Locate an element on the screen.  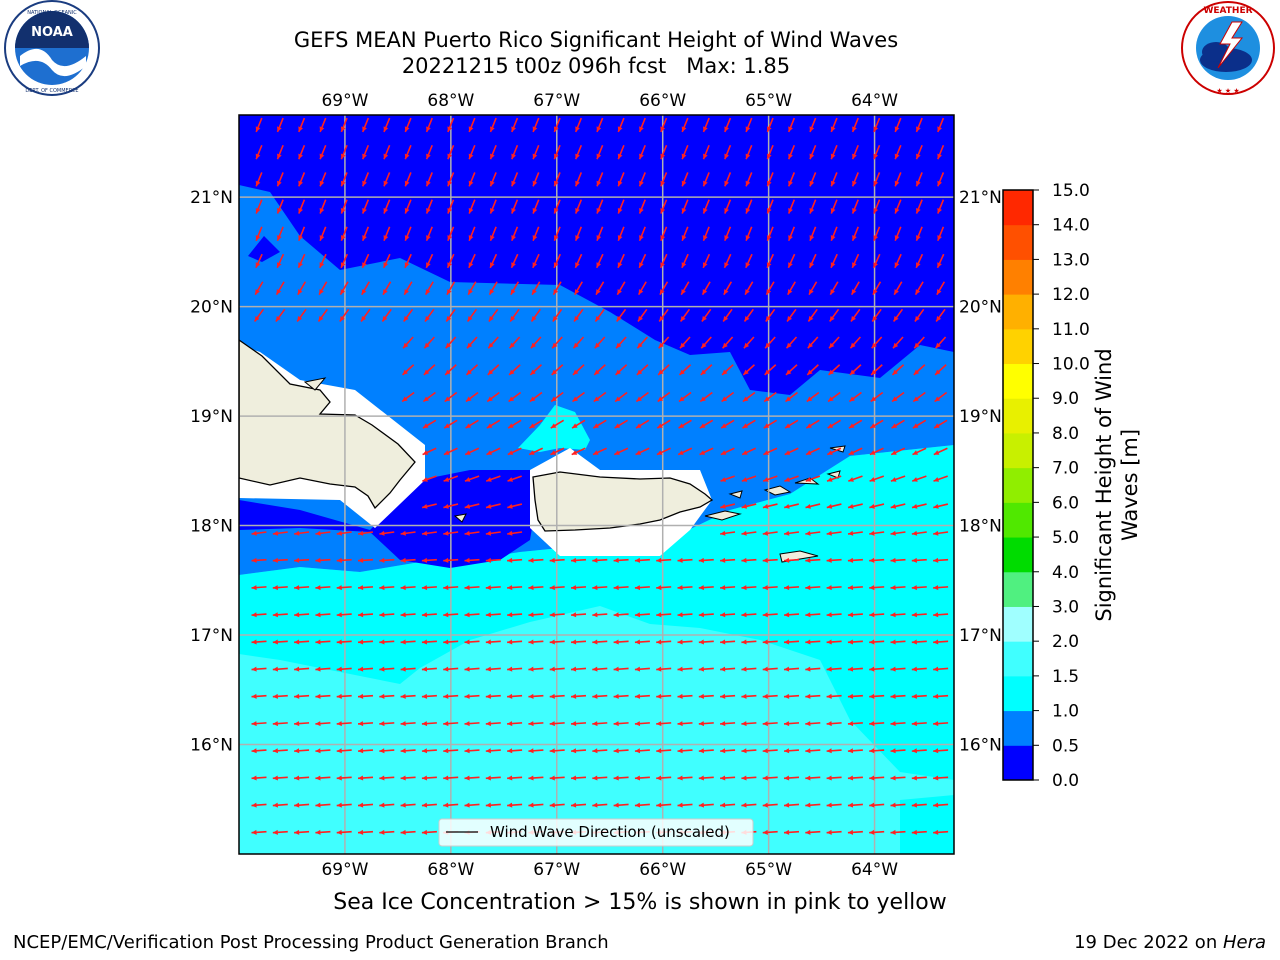
island-anegada is located at coordinates (833, 474).